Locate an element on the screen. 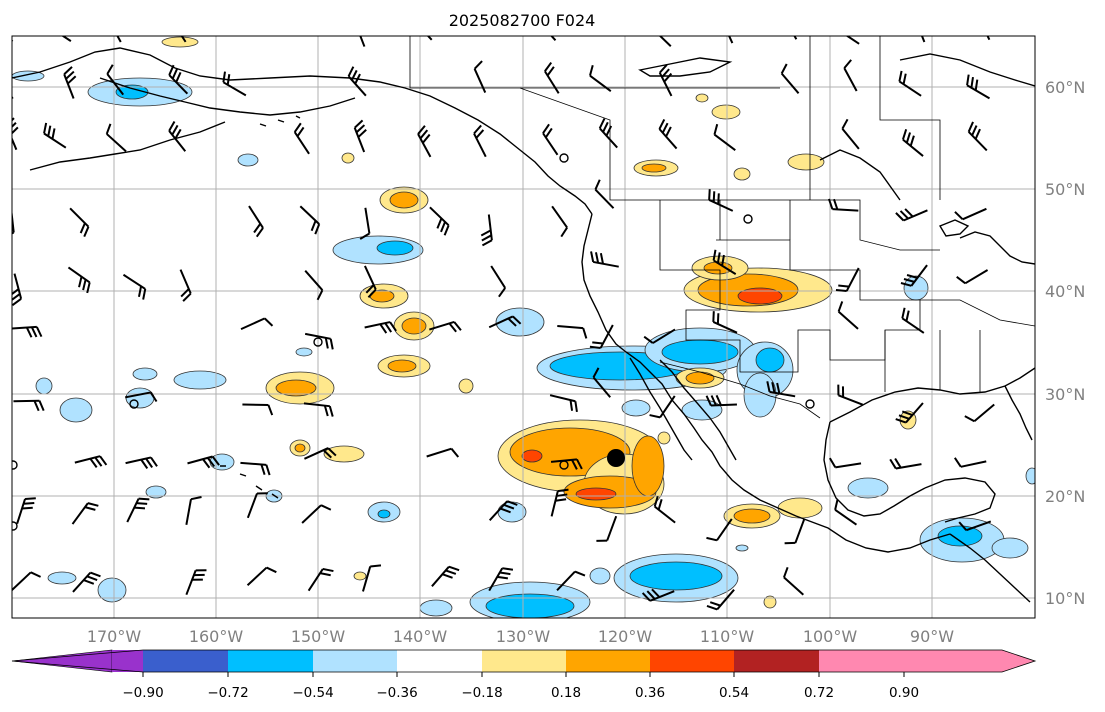 Image resolution: width=1105 pixels, height=712 pixels. lat-label: 60°N is located at coordinates (1065, 87).